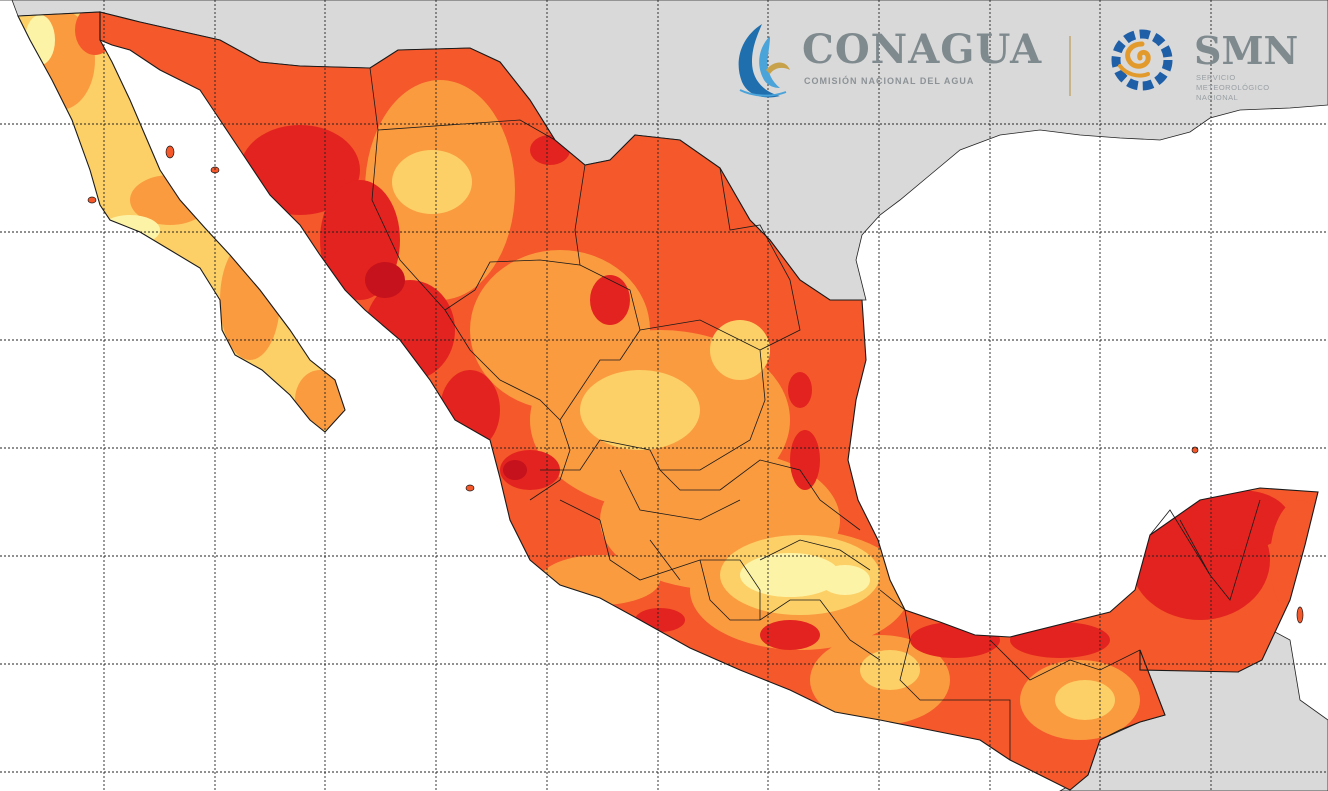 The image size is (1328, 791). I want to click on conagua-emblem-icon, so click(764, 61).